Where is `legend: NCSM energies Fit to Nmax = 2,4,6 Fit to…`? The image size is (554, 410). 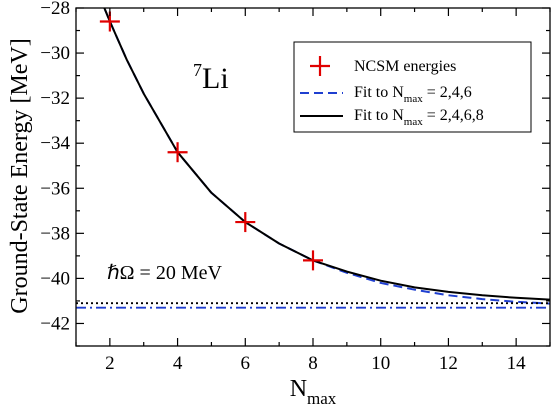 legend: NCSM energies Fit to Nmax = 2,4,6 Fit to… is located at coordinates (412, 87).